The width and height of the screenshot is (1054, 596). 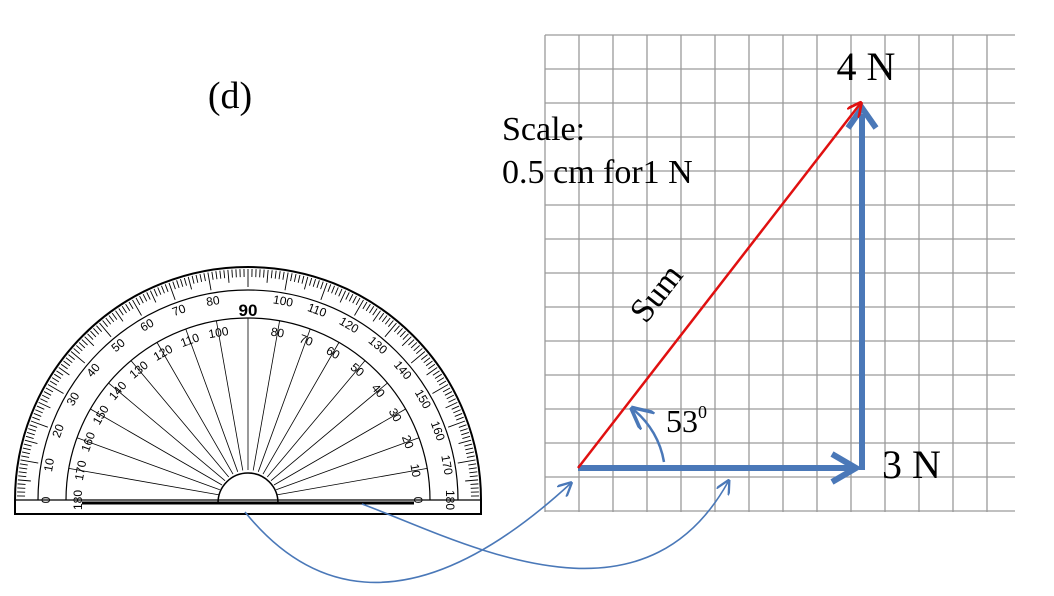 What do you see at coordinates (213, 301) in the screenshot?
I see `protractor-outer-label: 80` at bounding box center [213, 301].